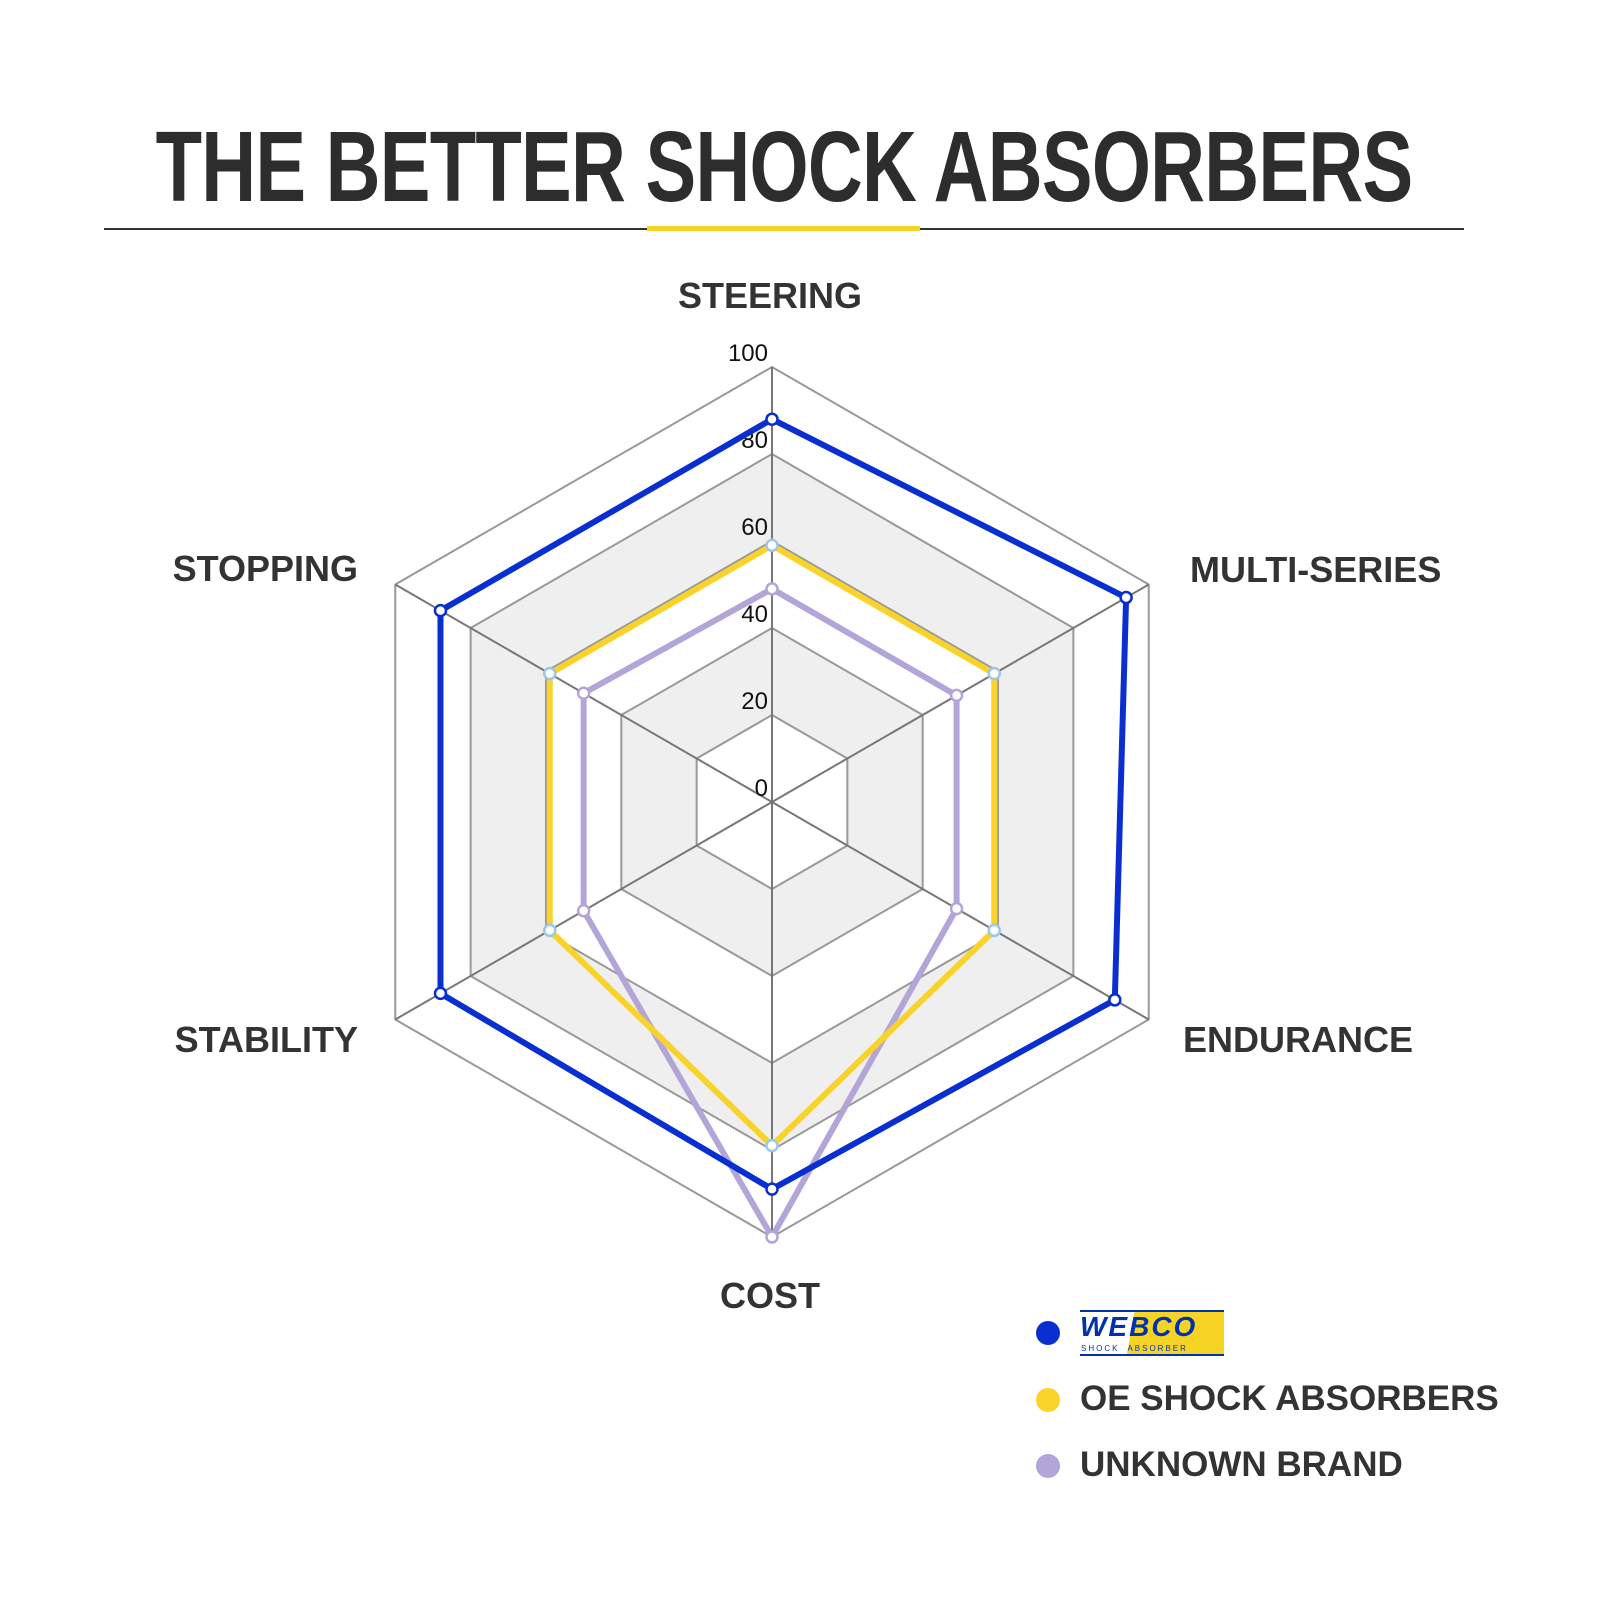 The height and width of the screenshot is (1600, 1600). I want to click on axis-label-cost: COST, so click(770, 1295).